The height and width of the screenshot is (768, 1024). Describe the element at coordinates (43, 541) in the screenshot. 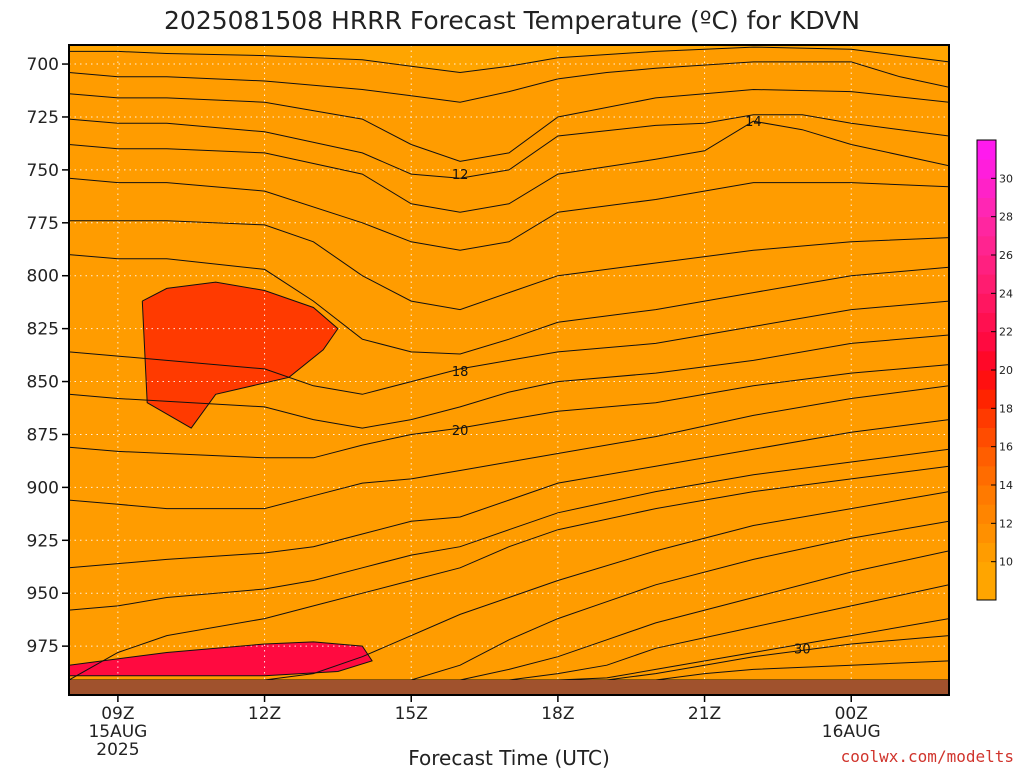

I see `y-tick-label: 925` at that location.